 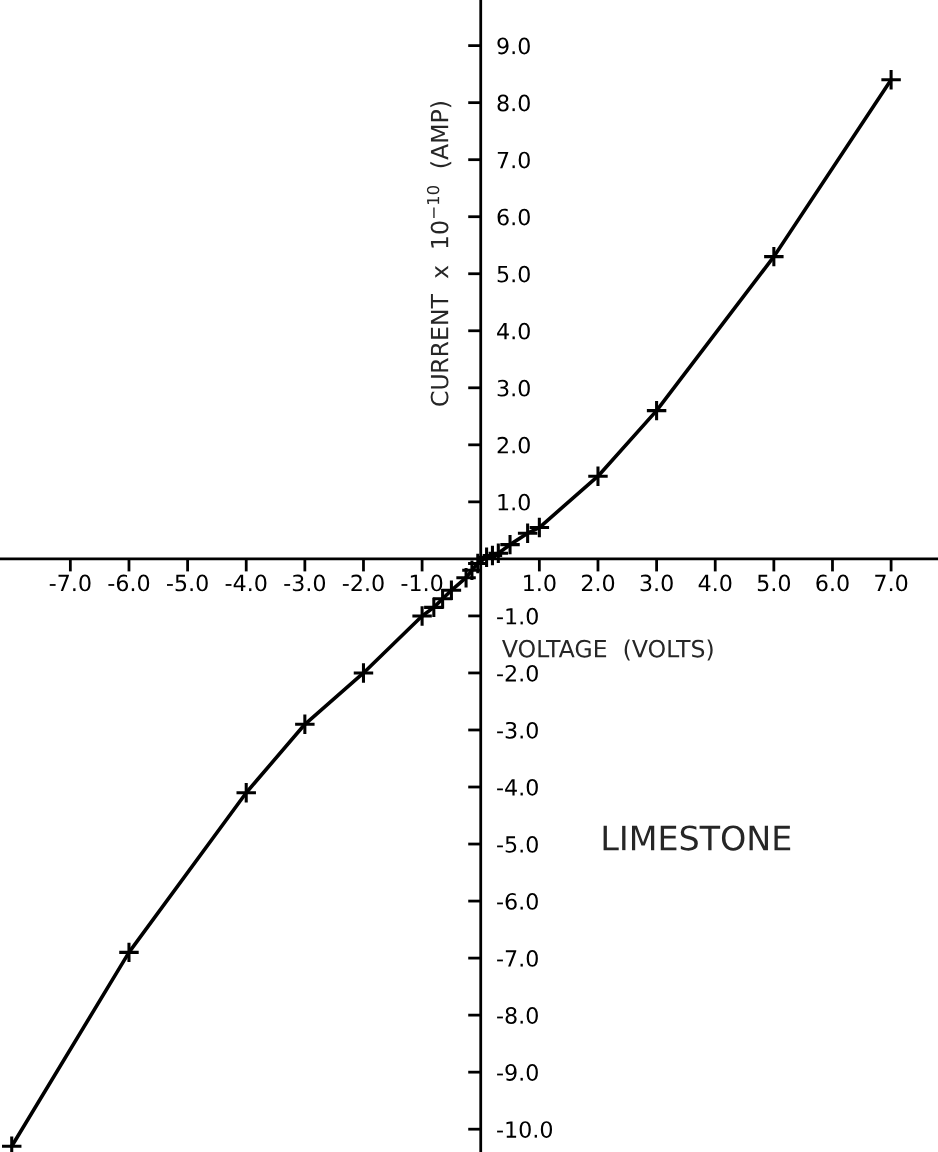 I want to click on y-tick-label: -4.0, so click(x=517, y=787).